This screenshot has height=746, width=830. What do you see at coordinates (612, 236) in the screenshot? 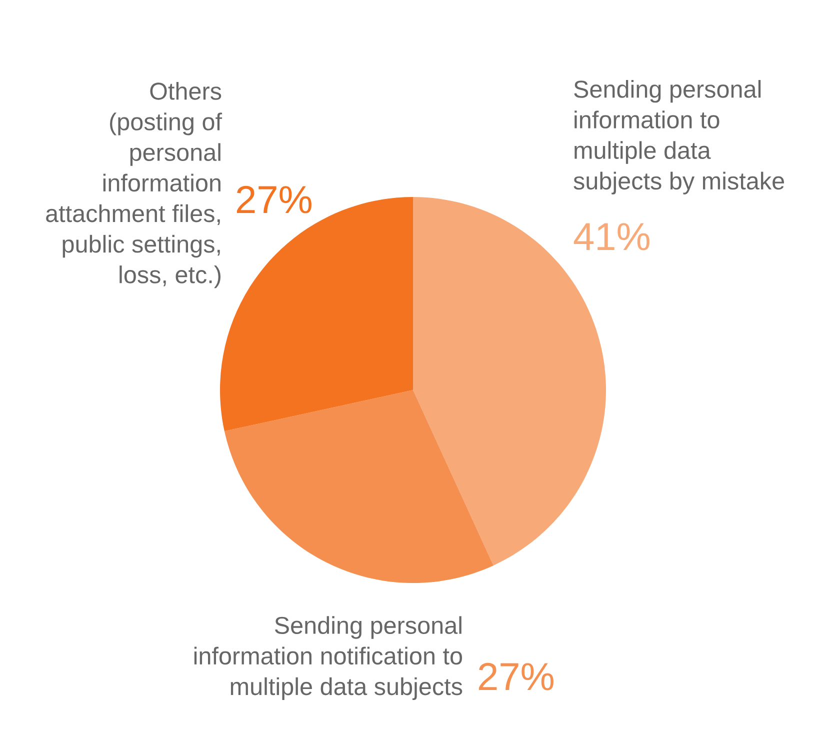
I see `data-label: 41%` at bounding box center [612, 236].